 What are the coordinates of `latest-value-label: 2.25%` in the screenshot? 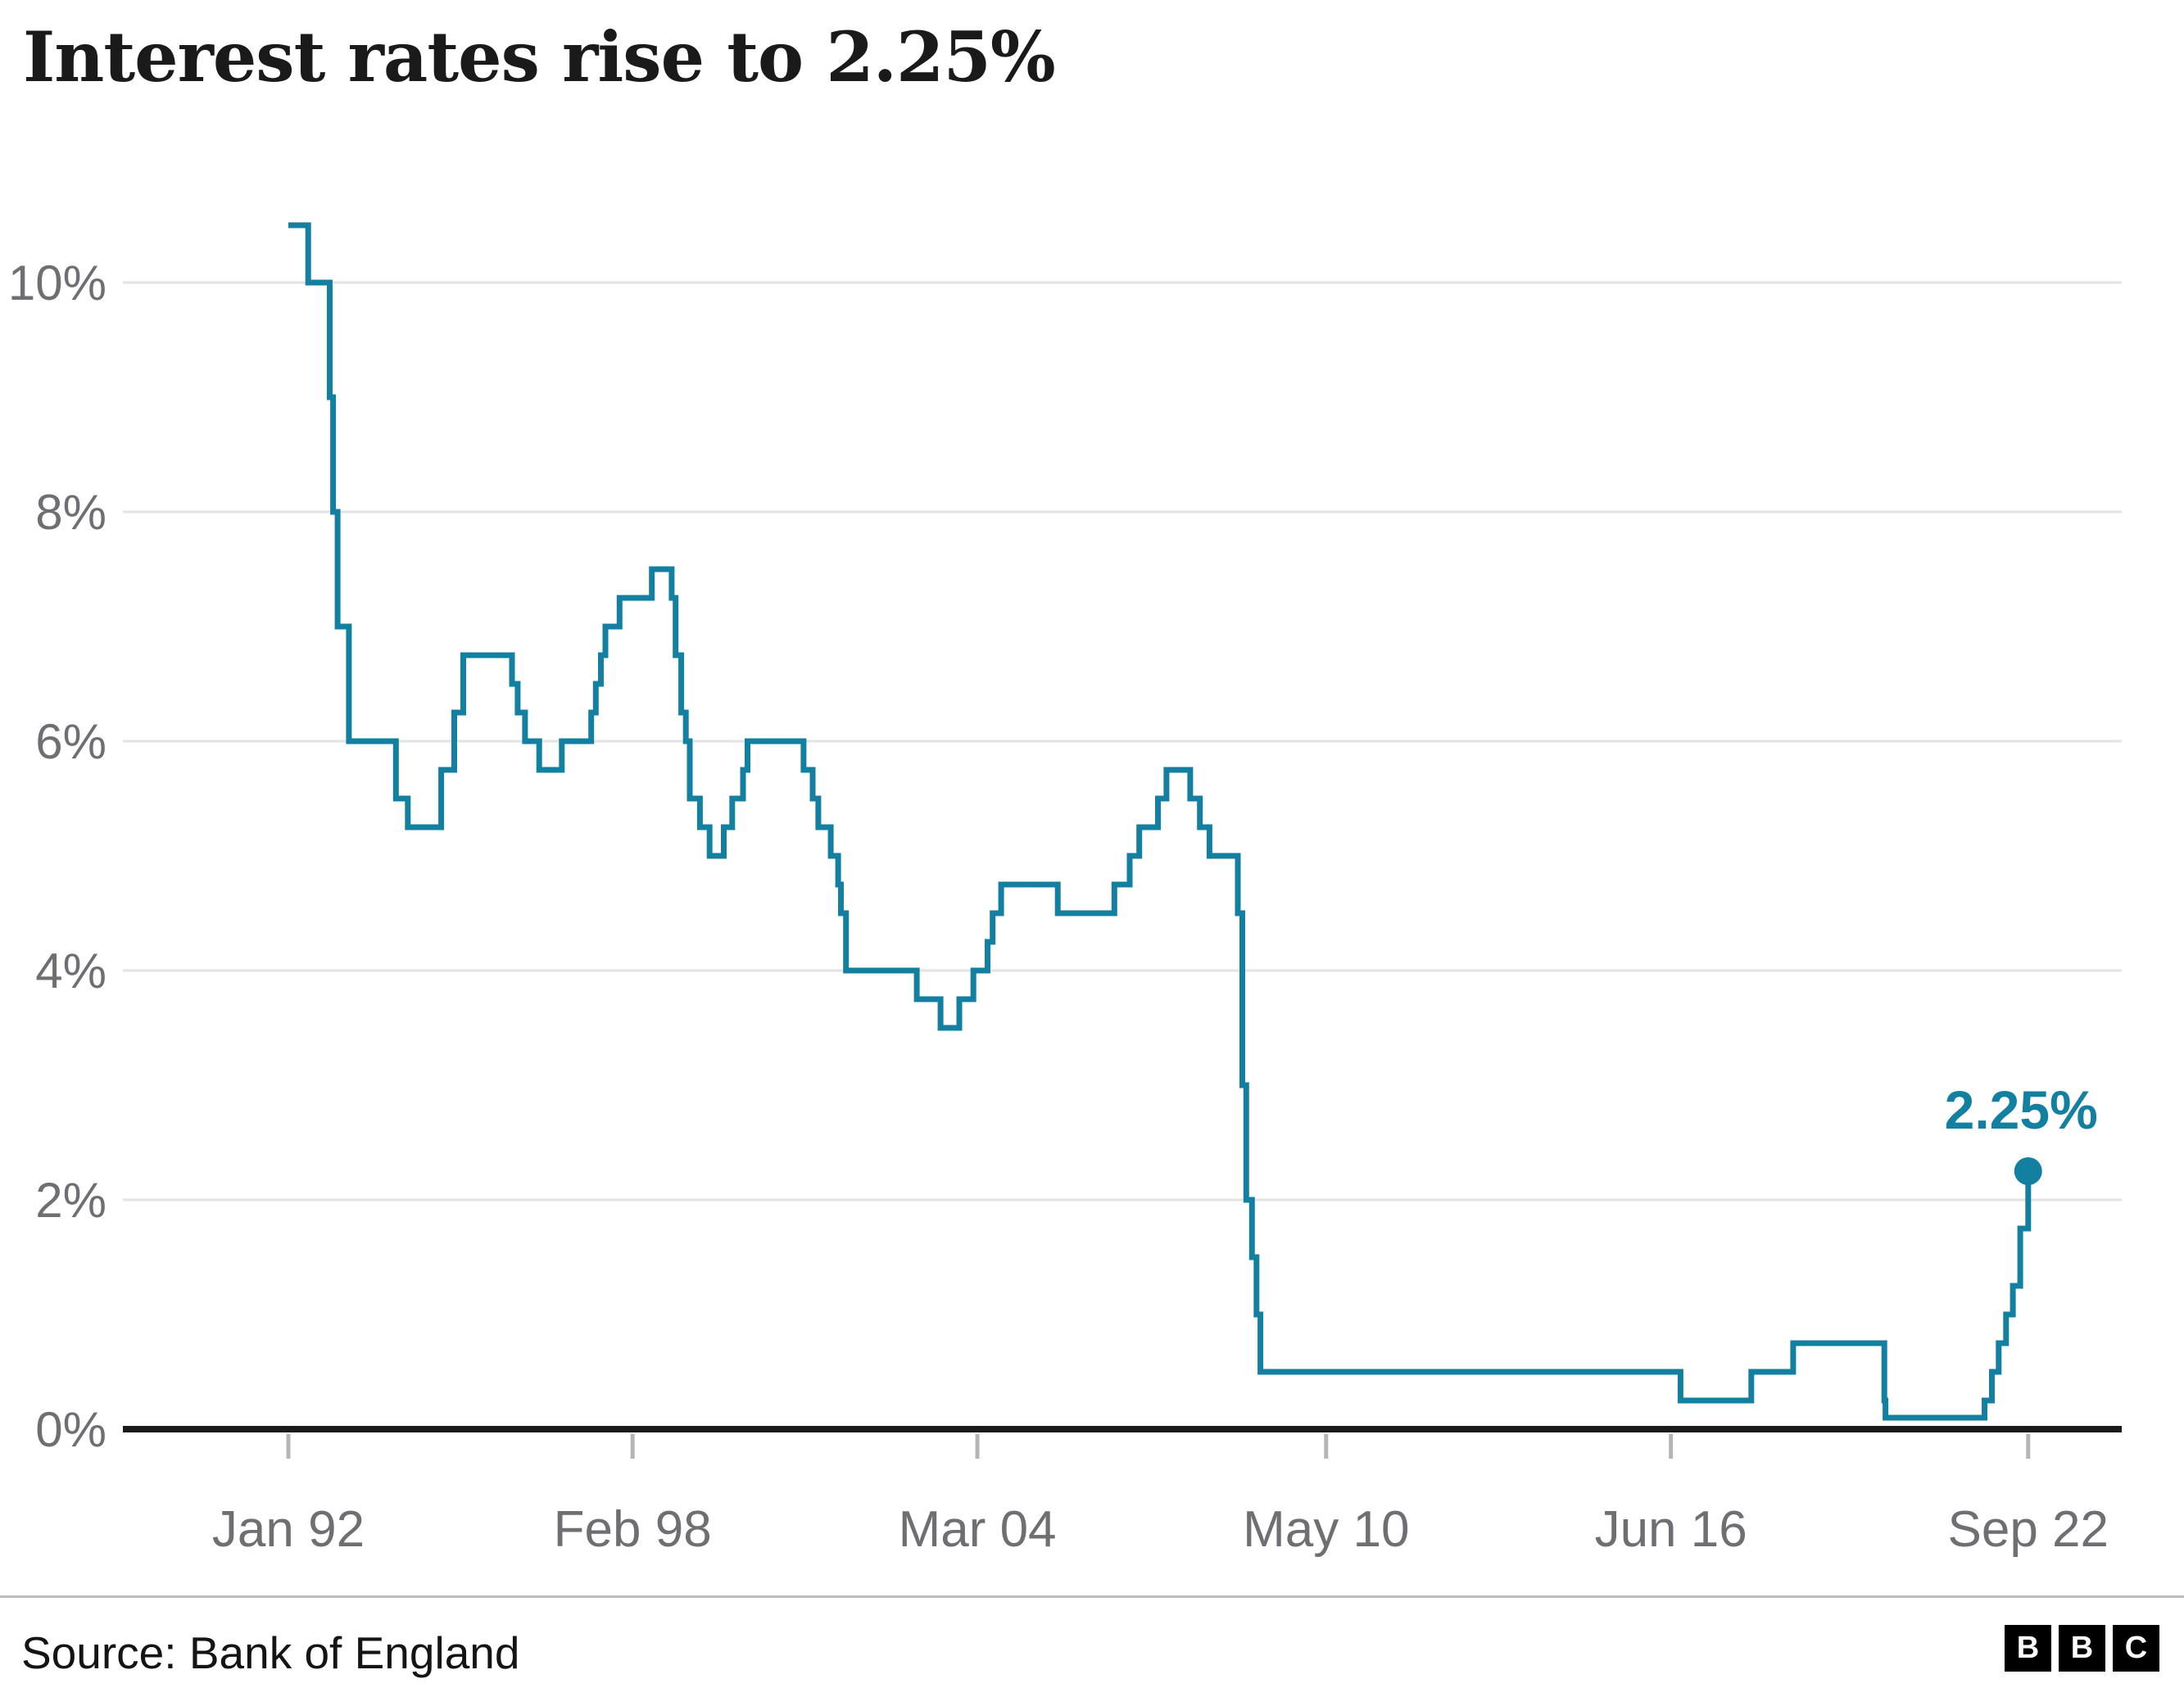 It's located at (2022, 1109).